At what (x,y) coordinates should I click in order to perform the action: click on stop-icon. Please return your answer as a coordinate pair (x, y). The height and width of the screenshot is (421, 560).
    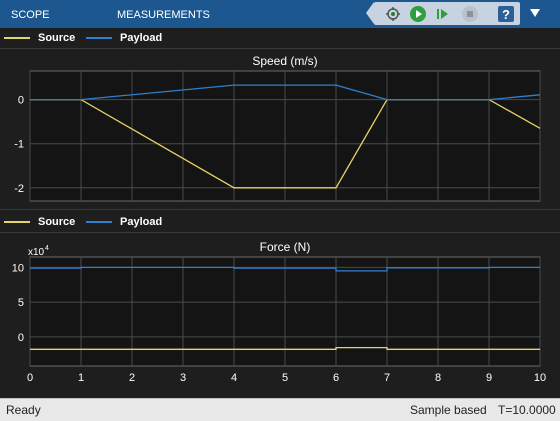
    Looking at the image, I should click on (470, 14).